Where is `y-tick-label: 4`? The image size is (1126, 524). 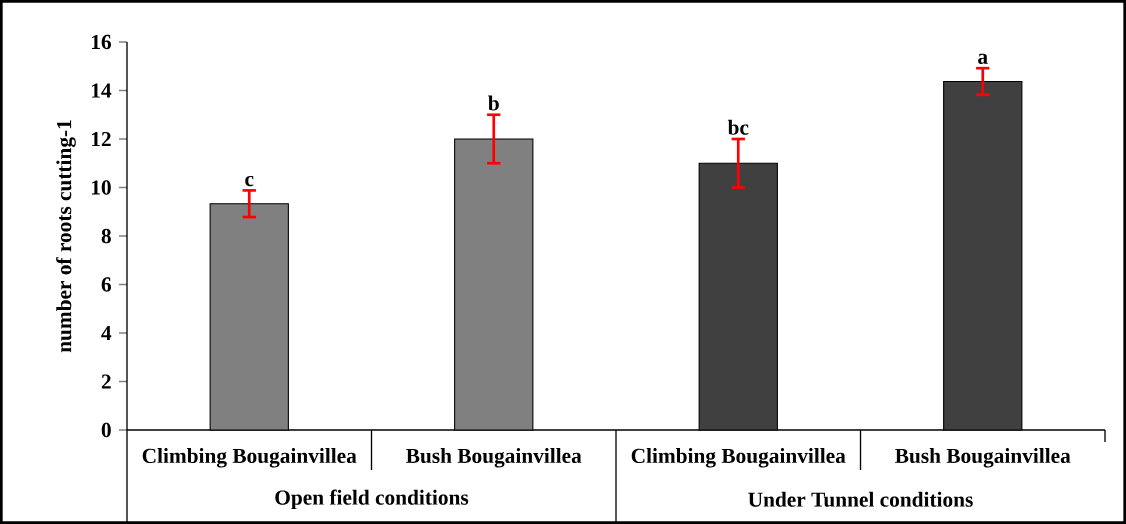
y-tick-label: 4 is located at coordinates (106, 333).